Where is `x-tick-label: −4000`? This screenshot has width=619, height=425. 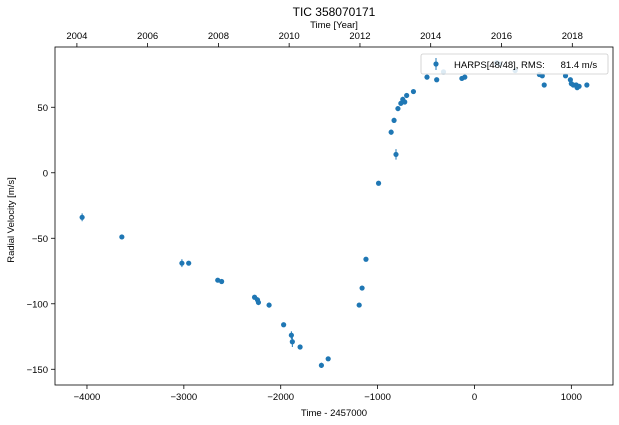
x-tick-label: −4000 is located at coordinates (87, 397).